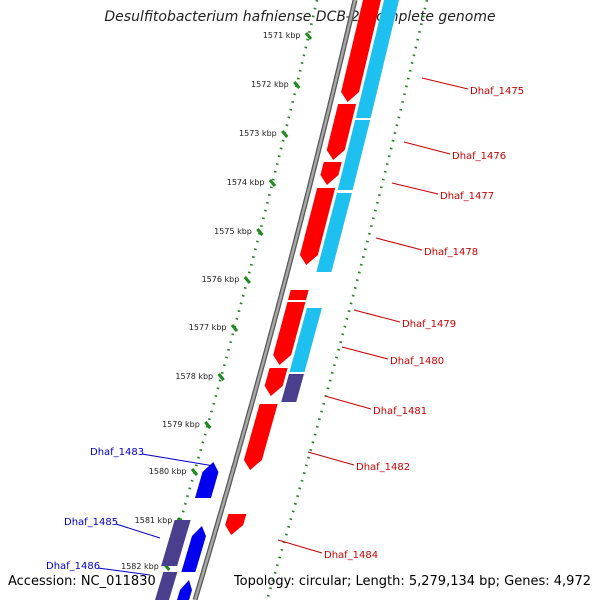  I want to click on gene-label: Dhaf_1475, so click(497, 91).